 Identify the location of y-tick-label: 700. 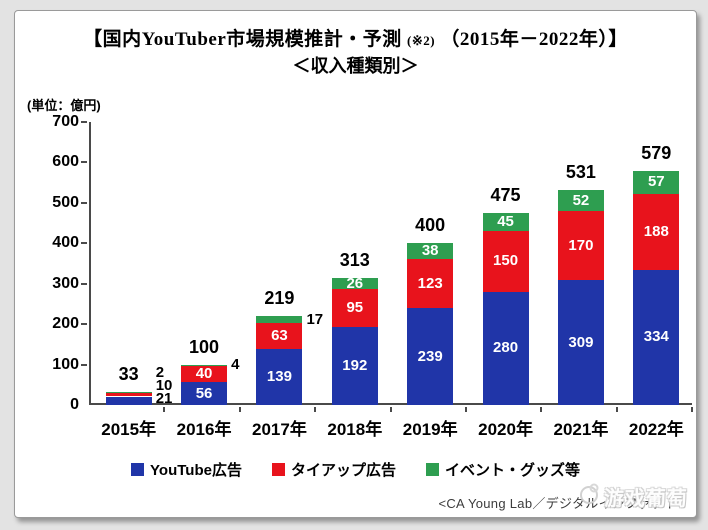
(65, 121).